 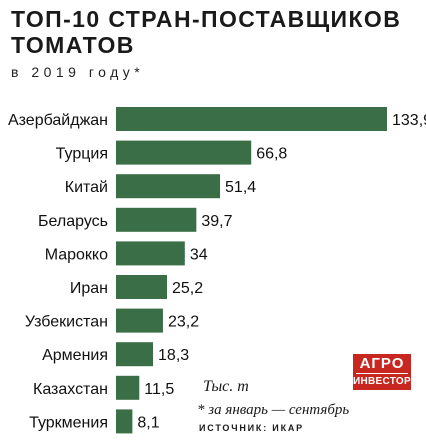 What do you see at coordinates (216, 221) in the screenshot?
I see `value-label-3: 39,7` at bounding box center [216, 221].